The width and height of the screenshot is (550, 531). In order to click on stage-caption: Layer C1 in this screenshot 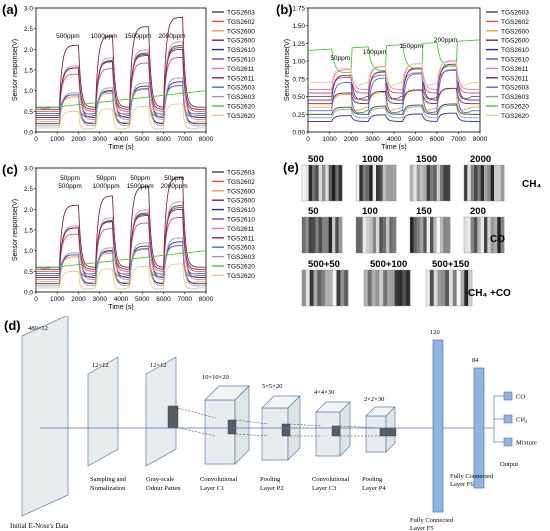, I will do `click(212, 488)`.